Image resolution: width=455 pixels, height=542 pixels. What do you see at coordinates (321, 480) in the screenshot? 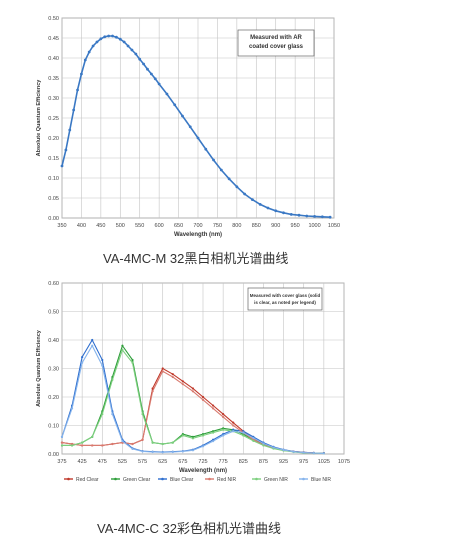
I see `legend-label: Blue NIR` at bounding box center [321, 480].